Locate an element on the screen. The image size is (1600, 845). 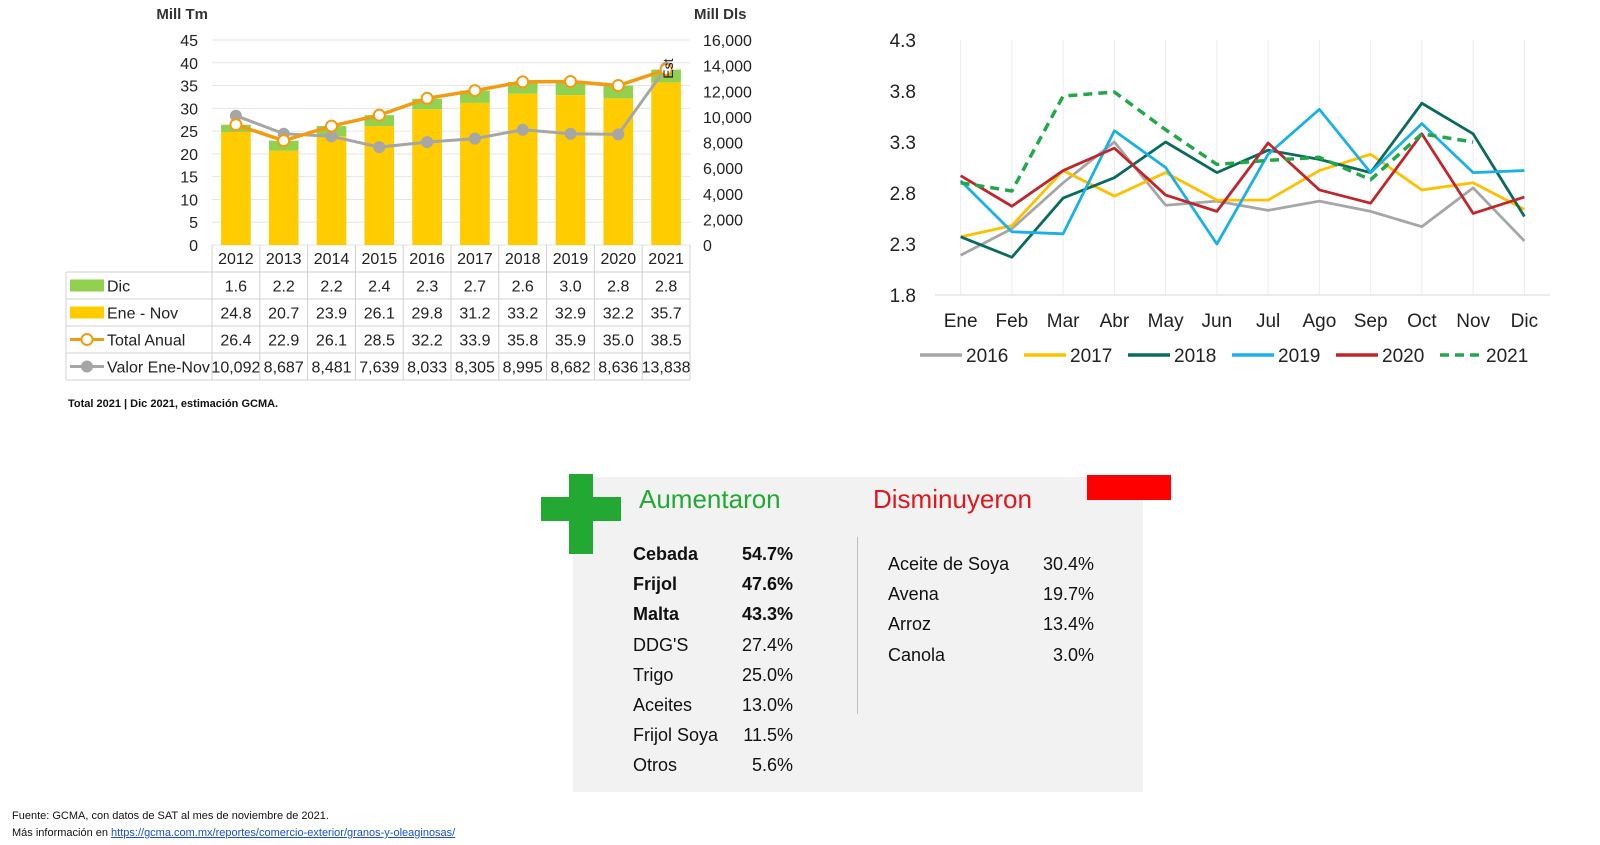
data-label: 38.5 is located at coordinates (666, 341).